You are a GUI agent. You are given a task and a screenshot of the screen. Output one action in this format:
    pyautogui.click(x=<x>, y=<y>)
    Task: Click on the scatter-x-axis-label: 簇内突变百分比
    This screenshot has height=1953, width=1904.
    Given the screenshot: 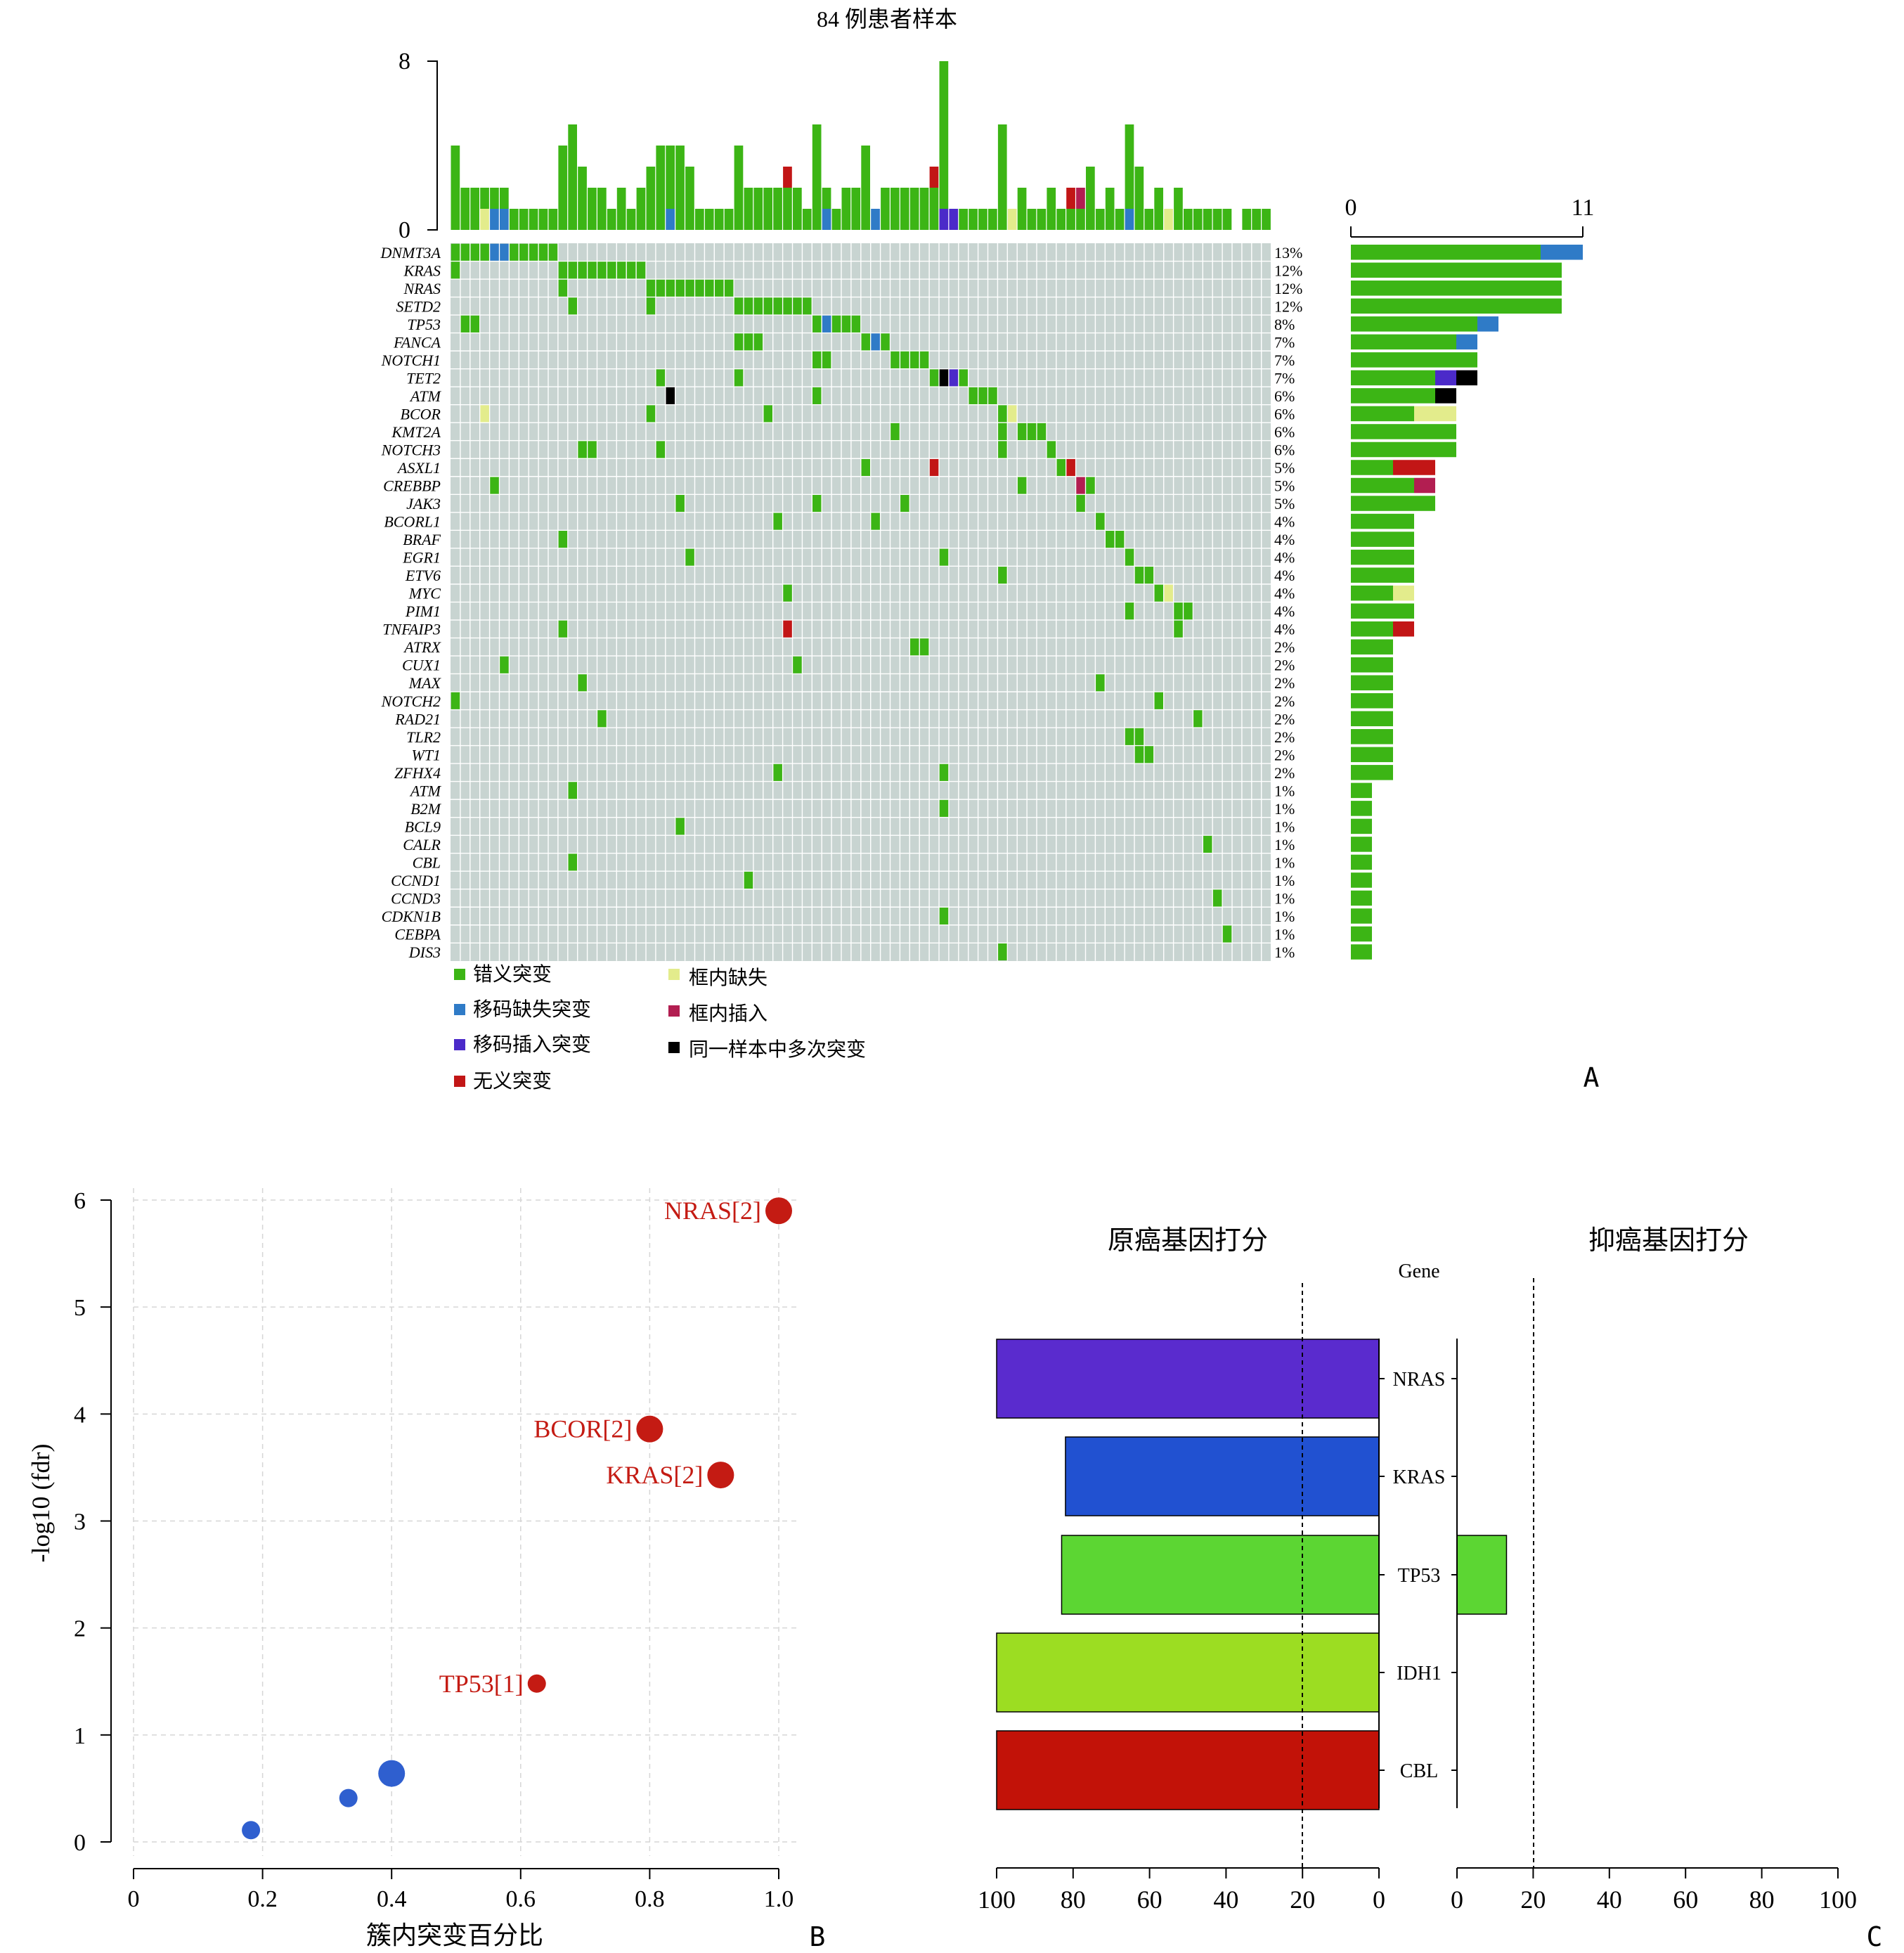 What is the action you would take?
    pyautogui.click(x=454, y=1935)
    